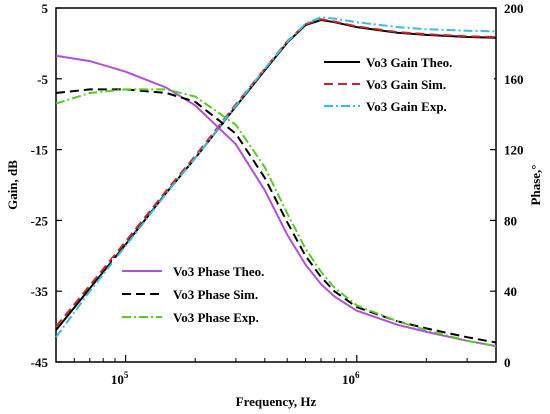 Image resolution: width=550 pixels, height=414 pixels. I want to click on legend-phase-sim-label: Vo3 Phase Sim., so click(215, 294).